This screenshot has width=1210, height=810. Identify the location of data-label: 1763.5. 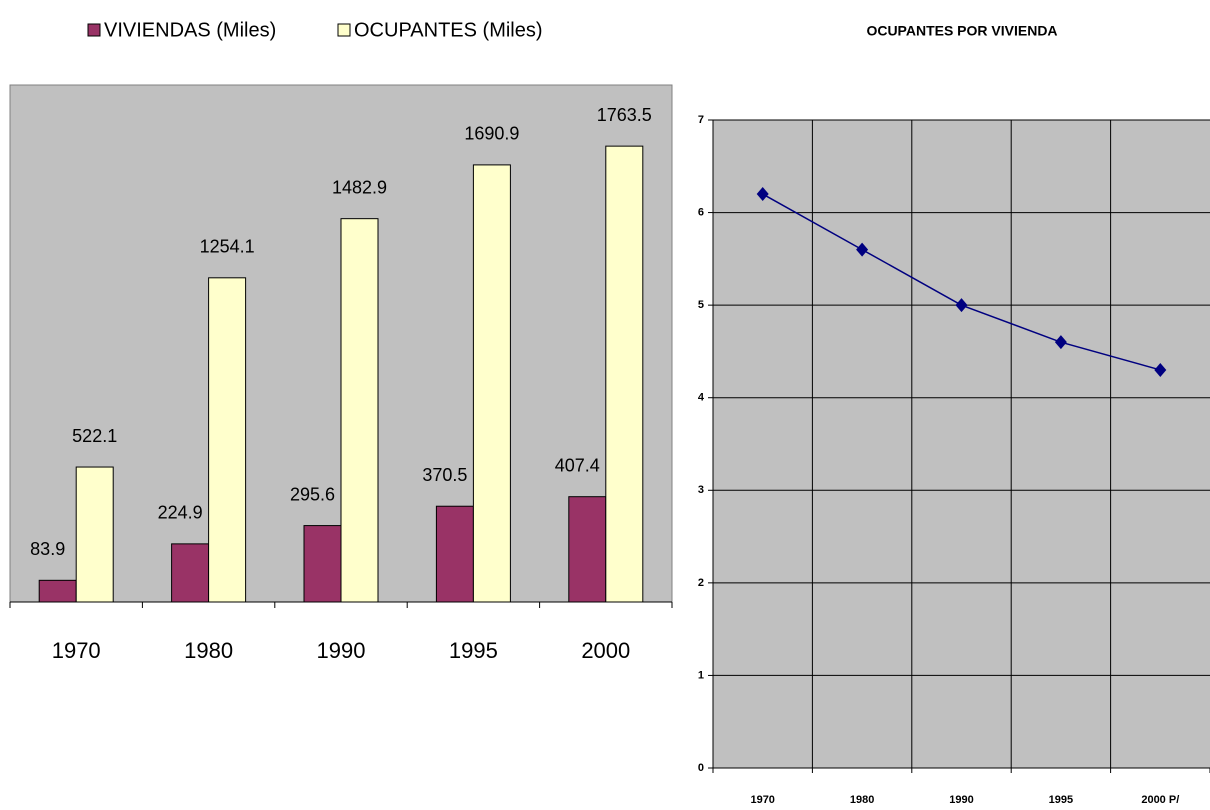
(624, 115).